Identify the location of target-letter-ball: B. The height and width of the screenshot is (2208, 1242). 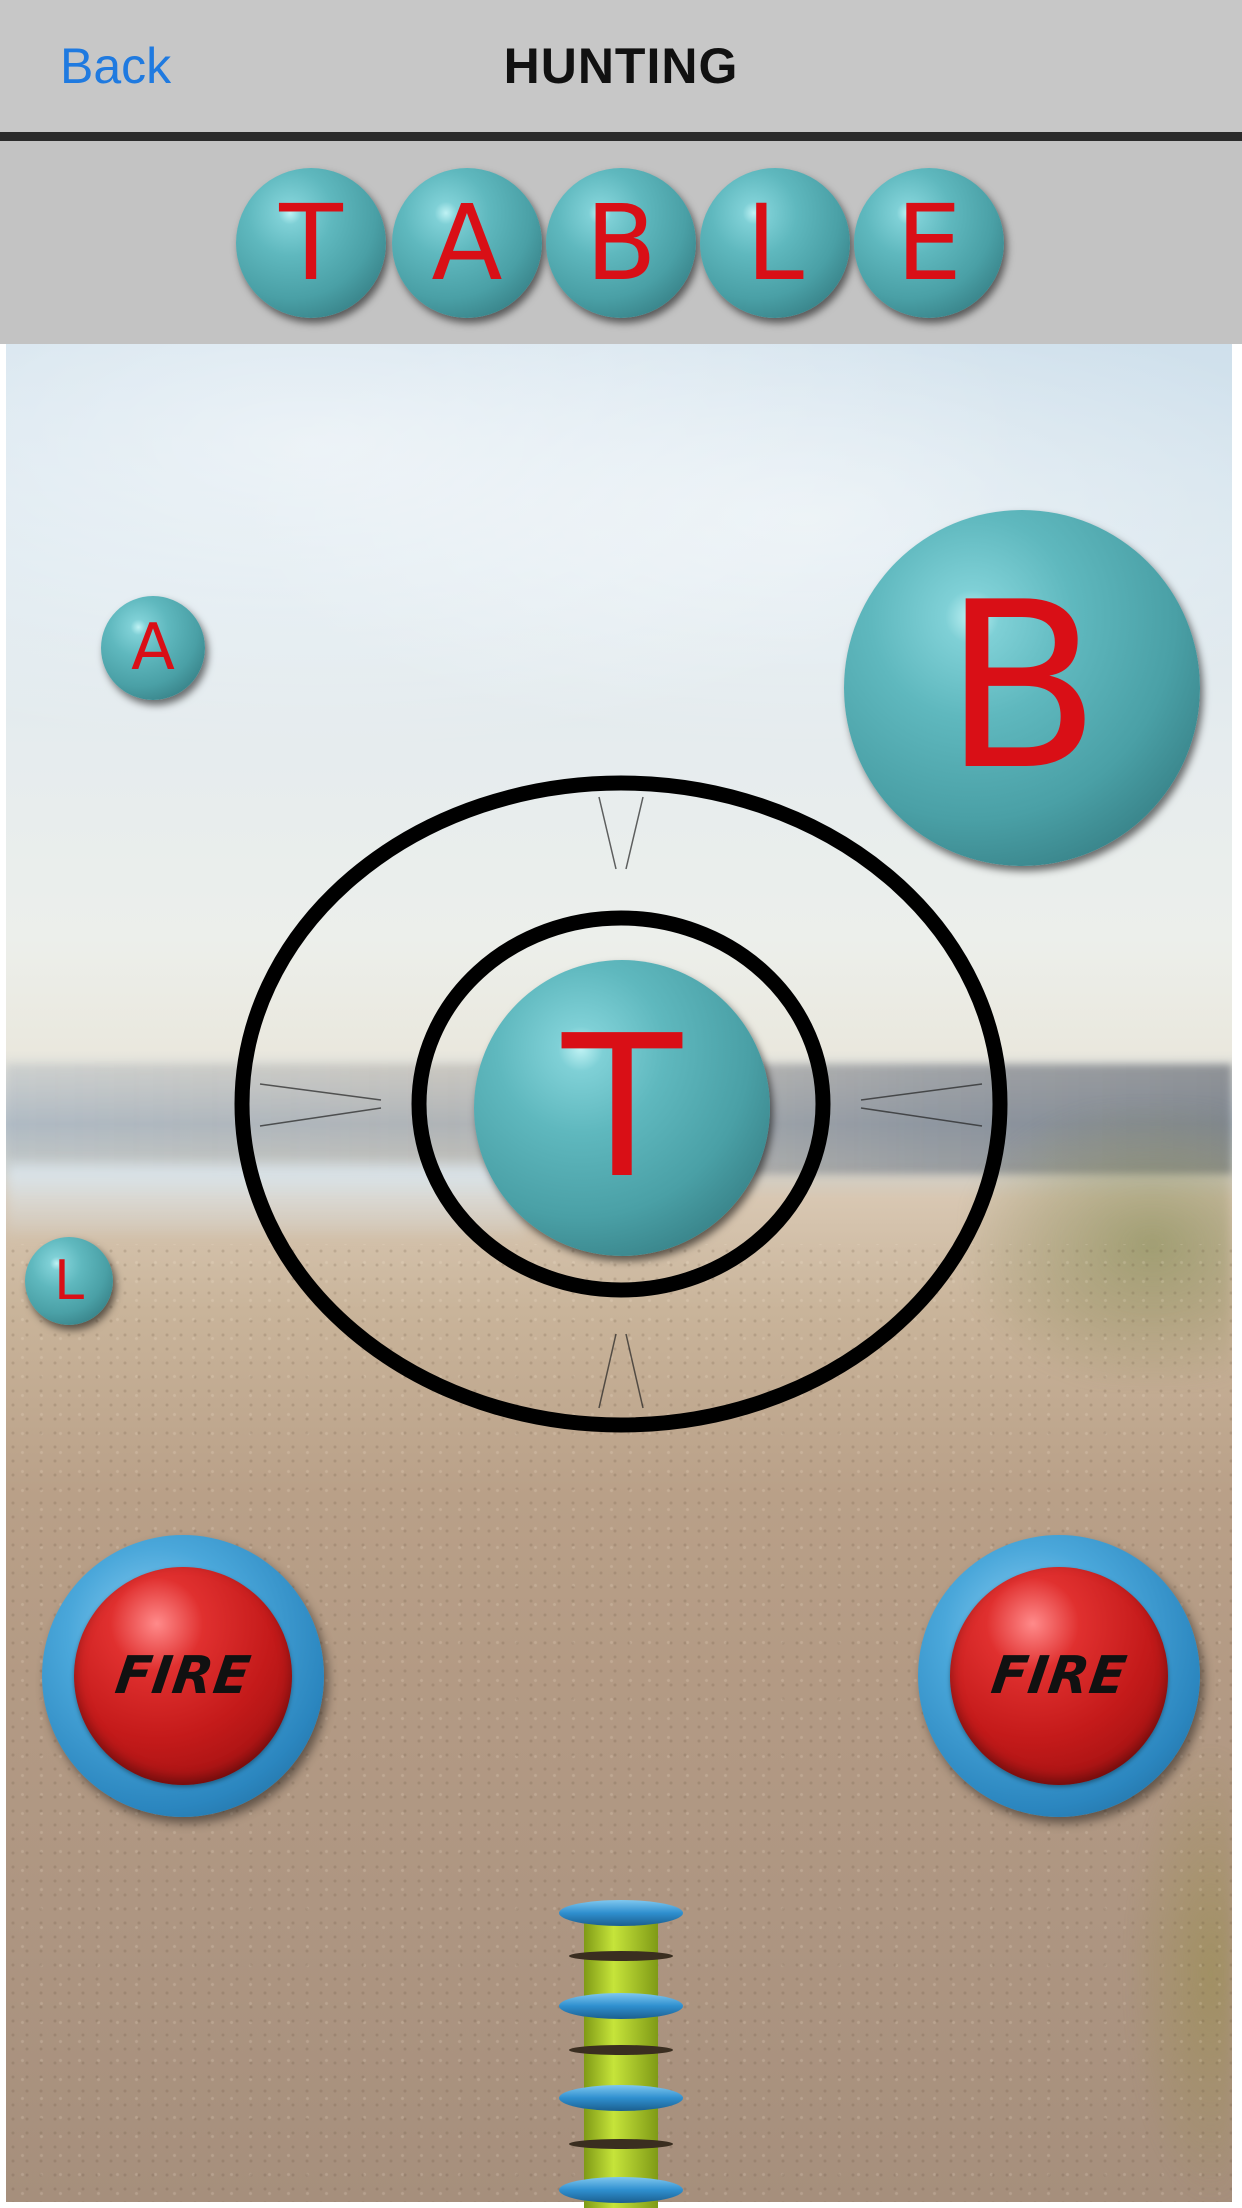
(1022, 688).